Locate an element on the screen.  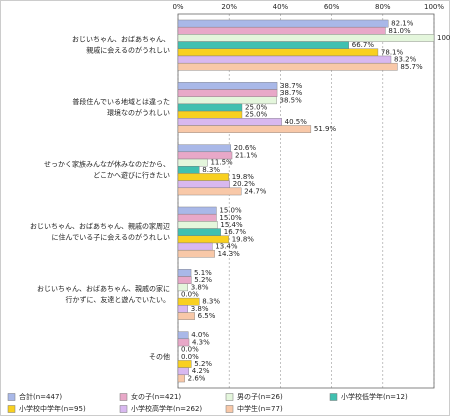
value-label: 85.7% is located at coordinates (411, 67).